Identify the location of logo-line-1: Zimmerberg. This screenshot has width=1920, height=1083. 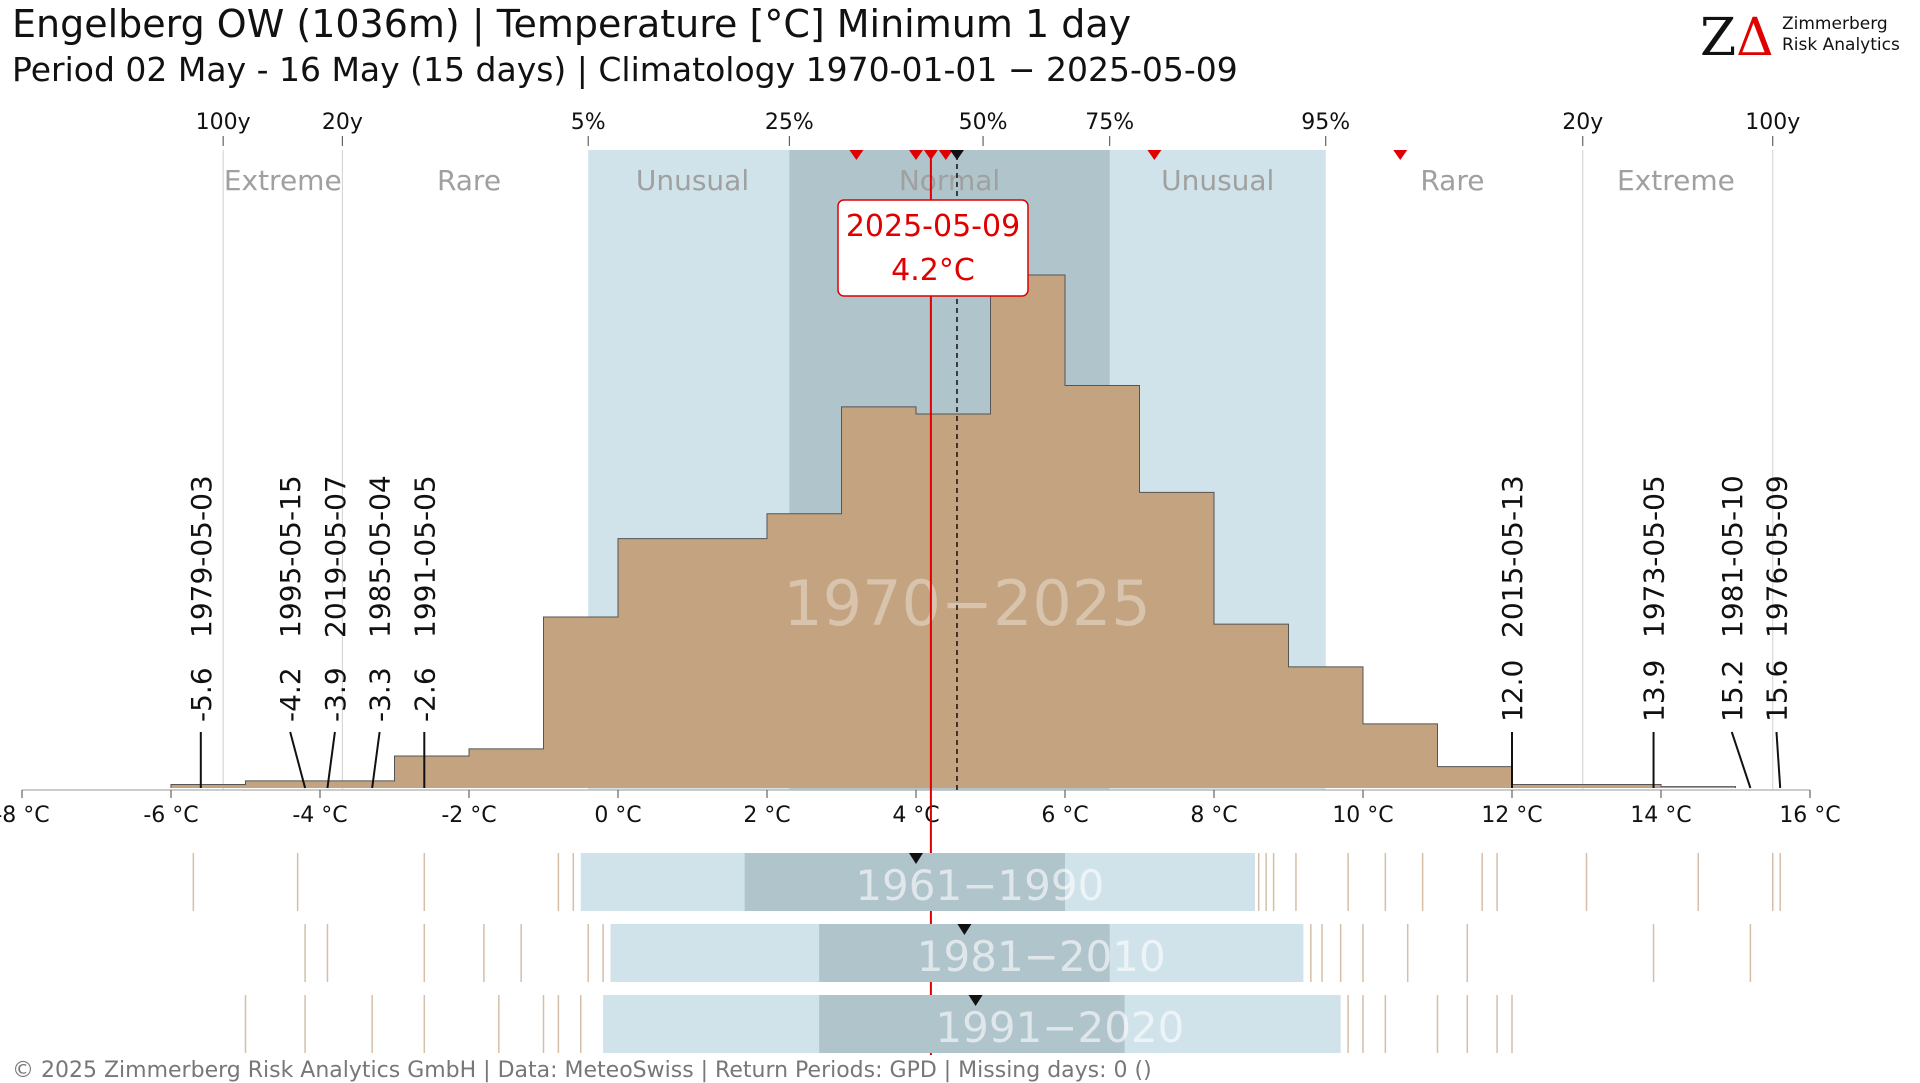
(1835, 24).